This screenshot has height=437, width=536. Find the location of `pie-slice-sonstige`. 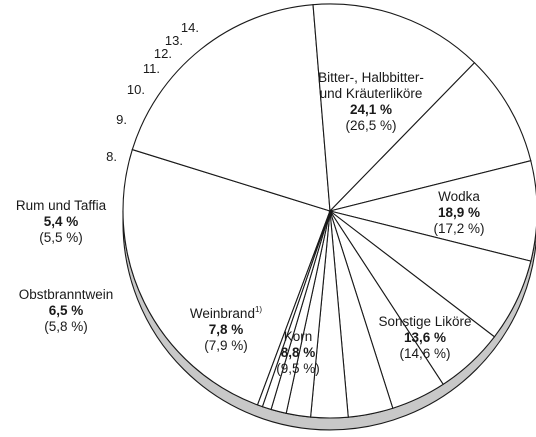

pie-slice-sonstige is located at coordinates (394, 108).